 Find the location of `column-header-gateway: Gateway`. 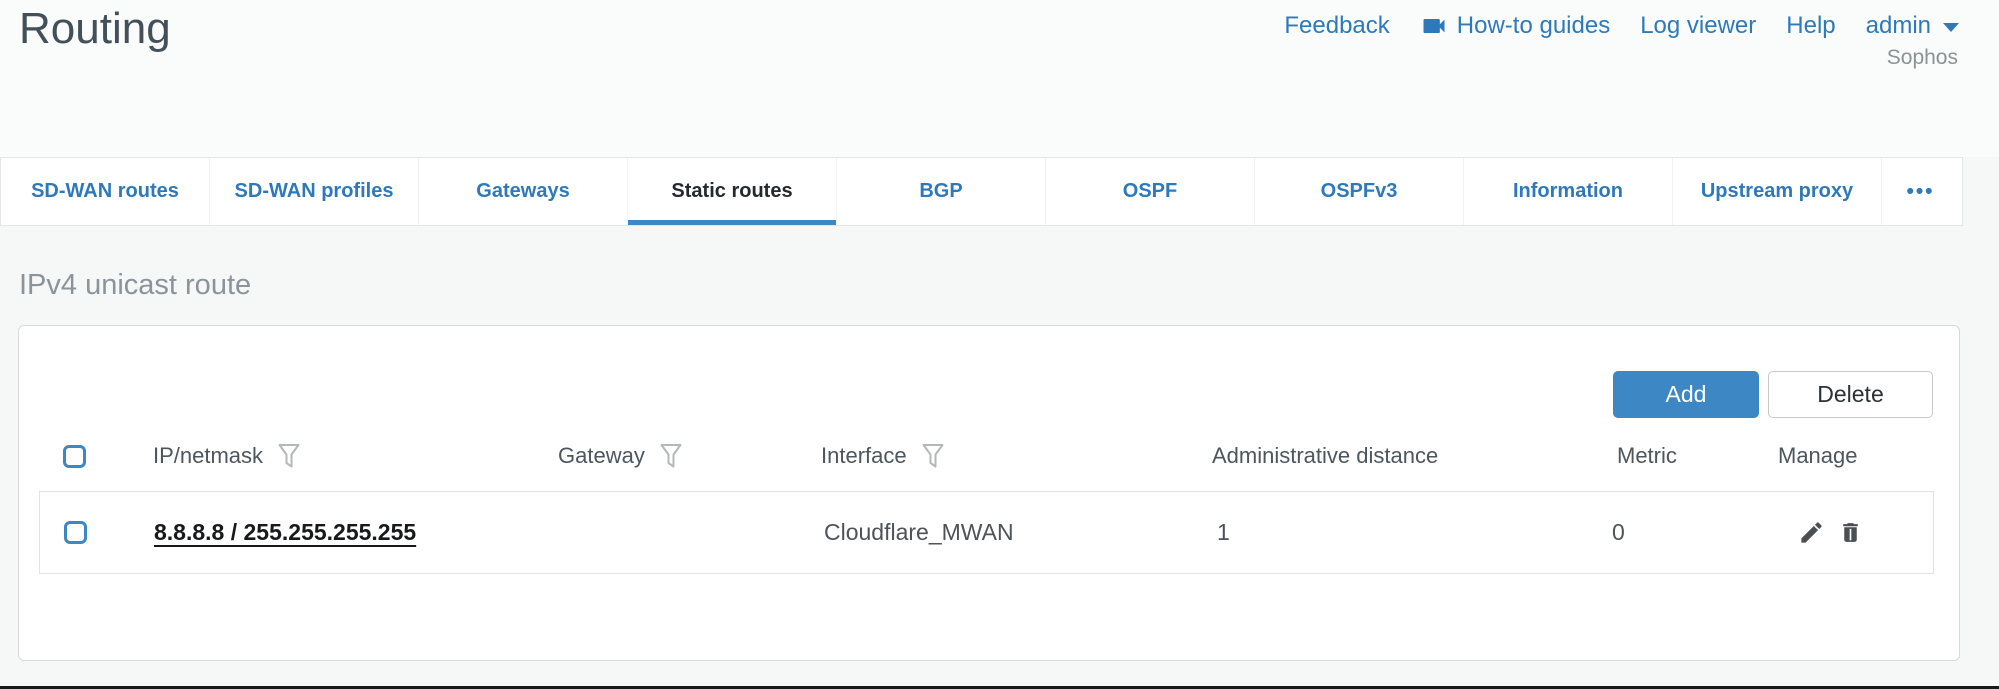

column-header-gateway: Gateway is located at coordinates (620, 456).